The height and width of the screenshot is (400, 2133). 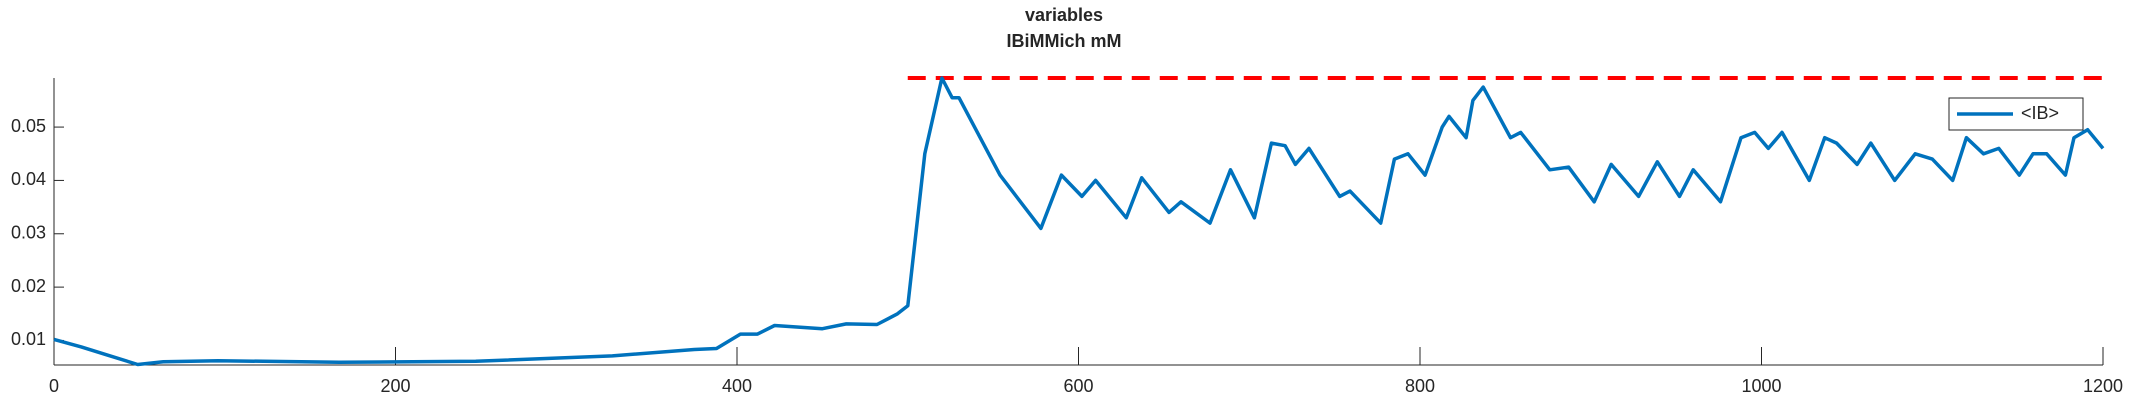 I want to click on x-tick-label: 0, so click(x=54, y=386).